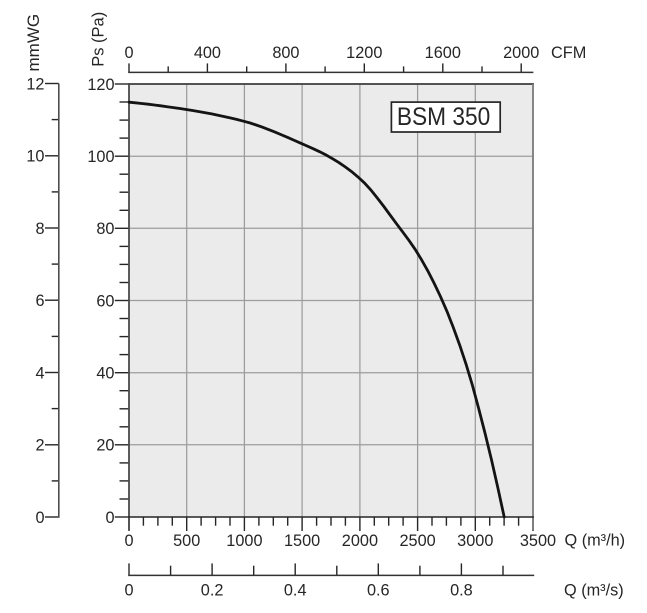 The height and width of the screenshot is (613, 647). I want to click on svg-text: BSM 350, so click(443, 117).